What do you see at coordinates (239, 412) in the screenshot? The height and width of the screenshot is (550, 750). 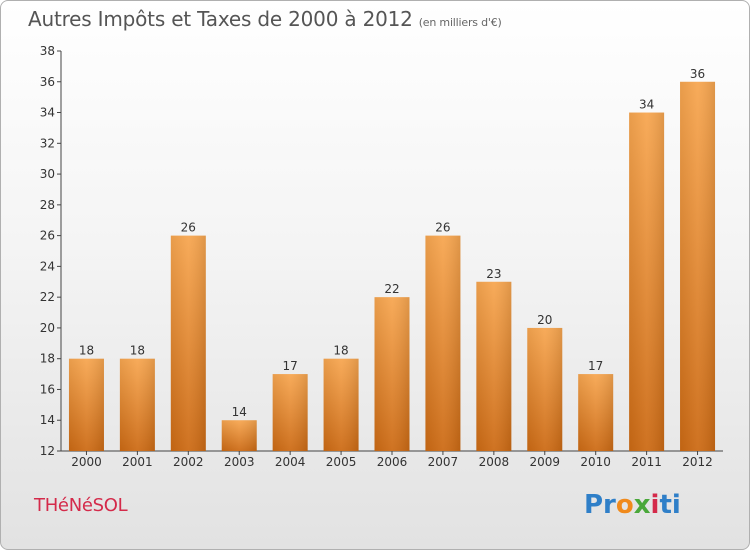 I see `value-label-2003: 14` at bounding box center [239, 412].